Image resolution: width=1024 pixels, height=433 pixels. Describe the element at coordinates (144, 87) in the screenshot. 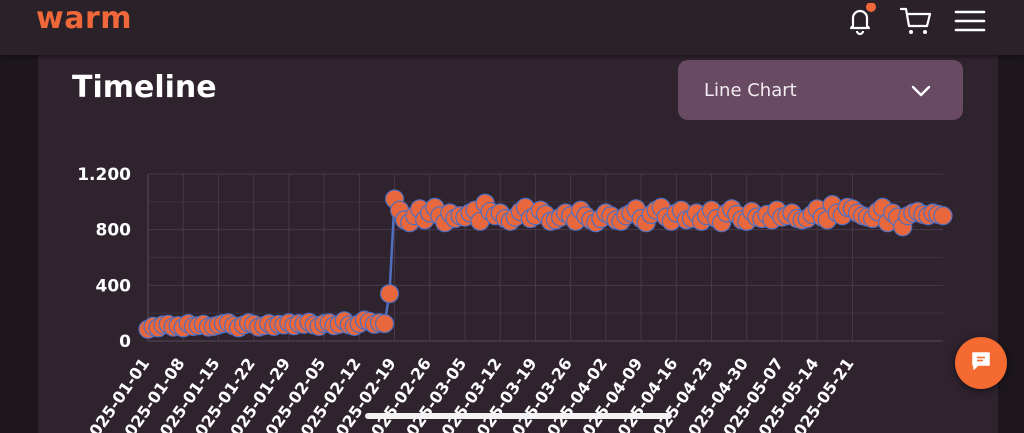

I see `page-title: Timeline` at that location.